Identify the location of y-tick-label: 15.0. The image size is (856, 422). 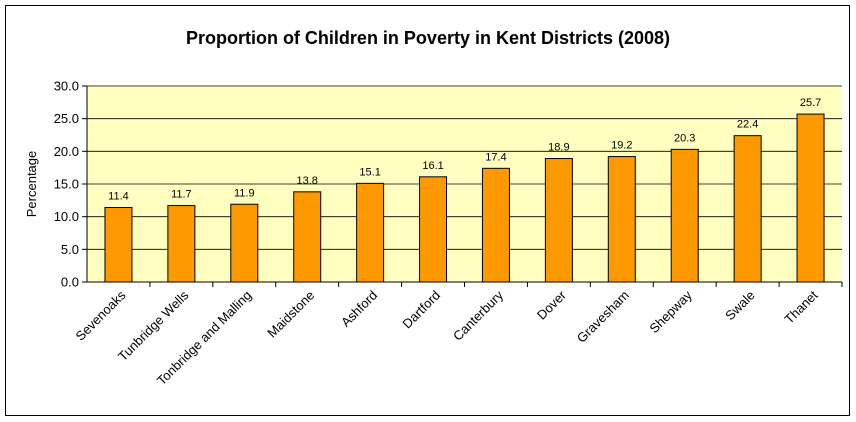
(66, 184).